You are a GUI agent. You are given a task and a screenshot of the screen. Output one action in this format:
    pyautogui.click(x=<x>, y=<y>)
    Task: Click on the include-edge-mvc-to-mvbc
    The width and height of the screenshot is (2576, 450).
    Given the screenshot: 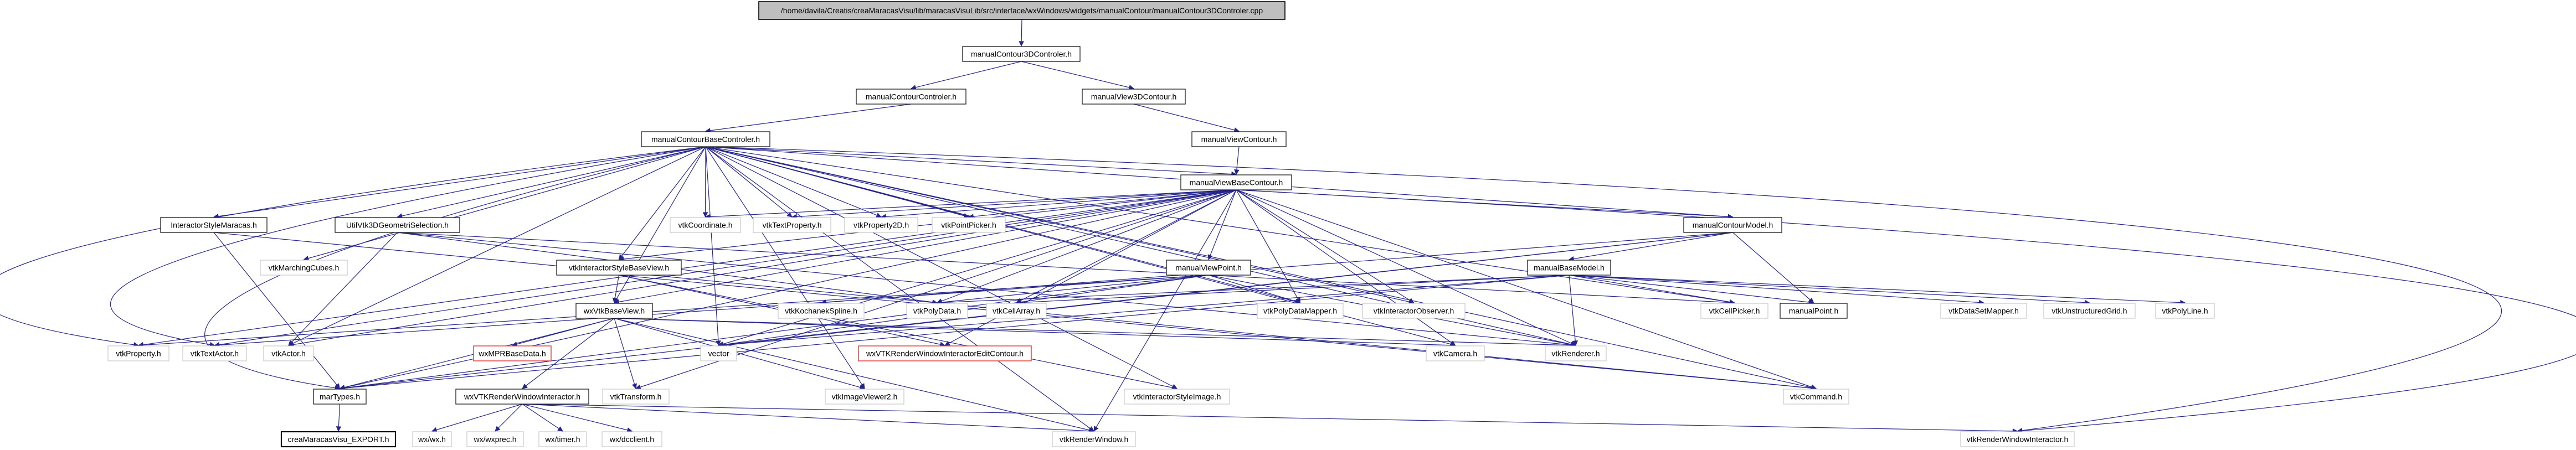 What is the action you would take?
    pyautogui.click(x=1237, y=160)
    